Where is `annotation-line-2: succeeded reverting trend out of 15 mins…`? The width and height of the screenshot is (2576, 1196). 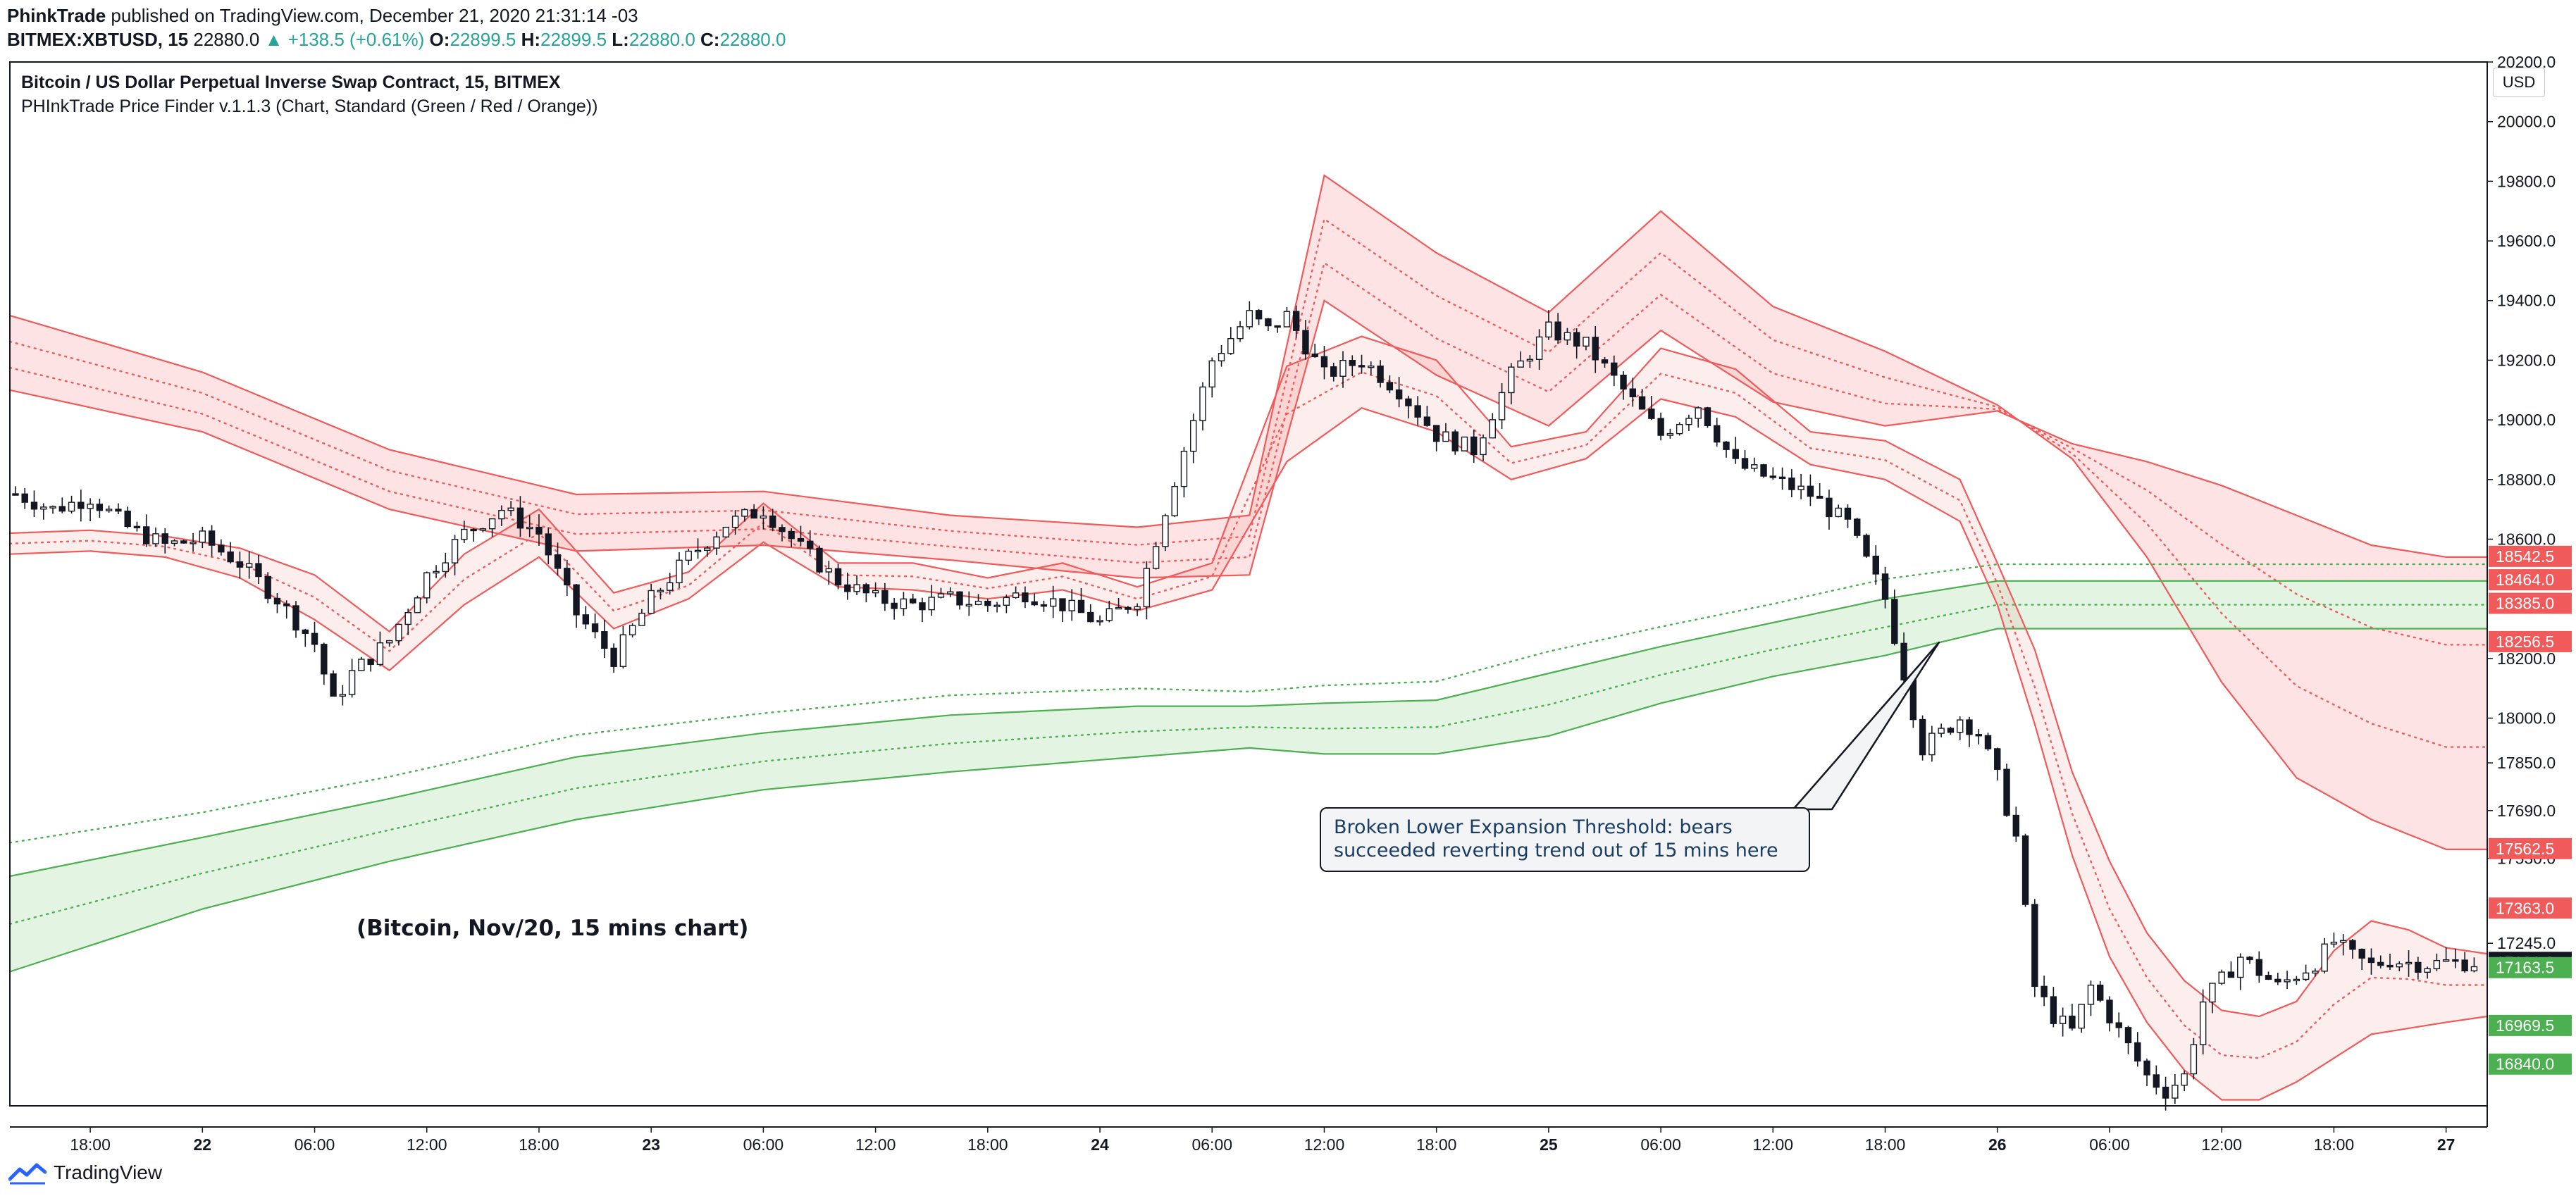
annotation-line-2: succeeded reverting trend out of 15 mins… is located at coordinates (1556, 851).